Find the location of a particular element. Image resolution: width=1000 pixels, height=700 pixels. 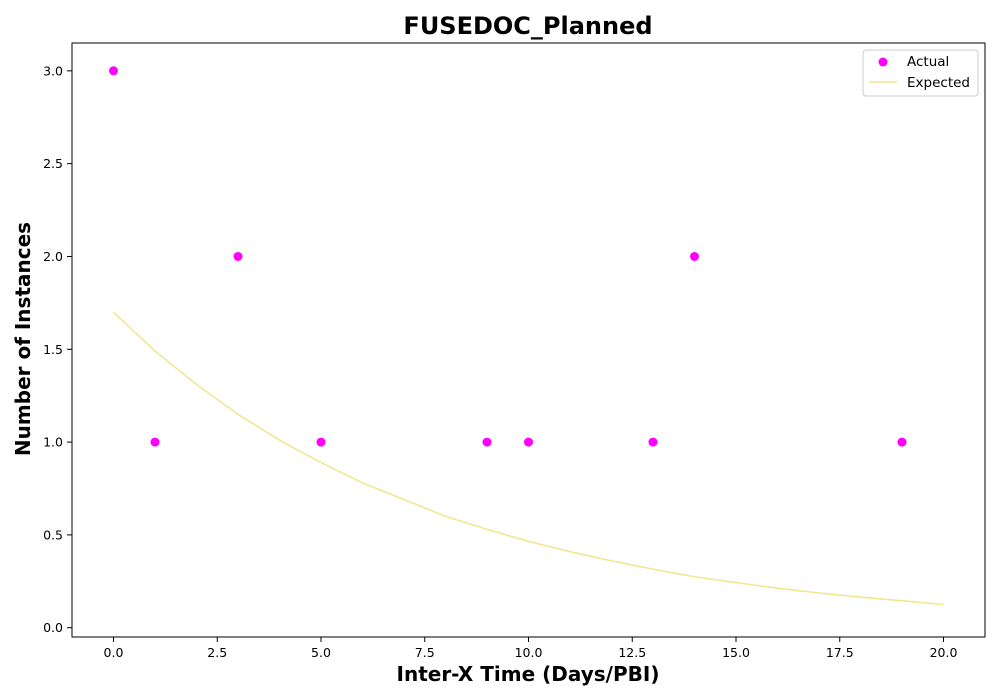

legend-box is located at coordinates (920, 73).